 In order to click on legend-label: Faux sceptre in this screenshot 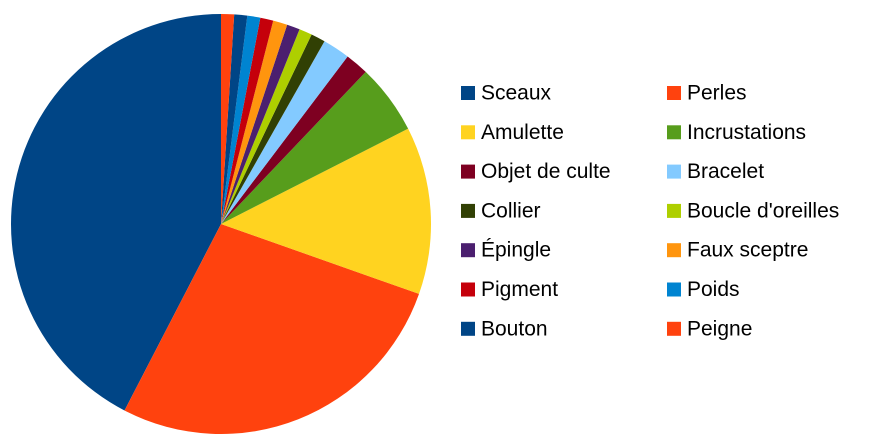, I will do `click(747, 250)`.